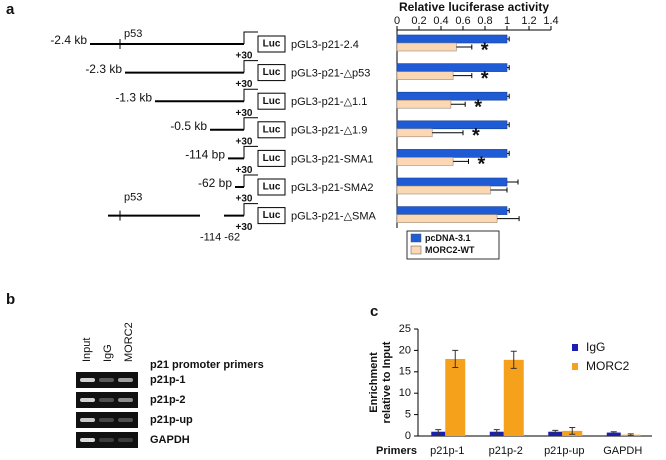 The image size is (666, 460). Describe the element at coordinates (329, 131) in the screenshot. I see `construct-label: pGL3-p21-△1.9` at that location.